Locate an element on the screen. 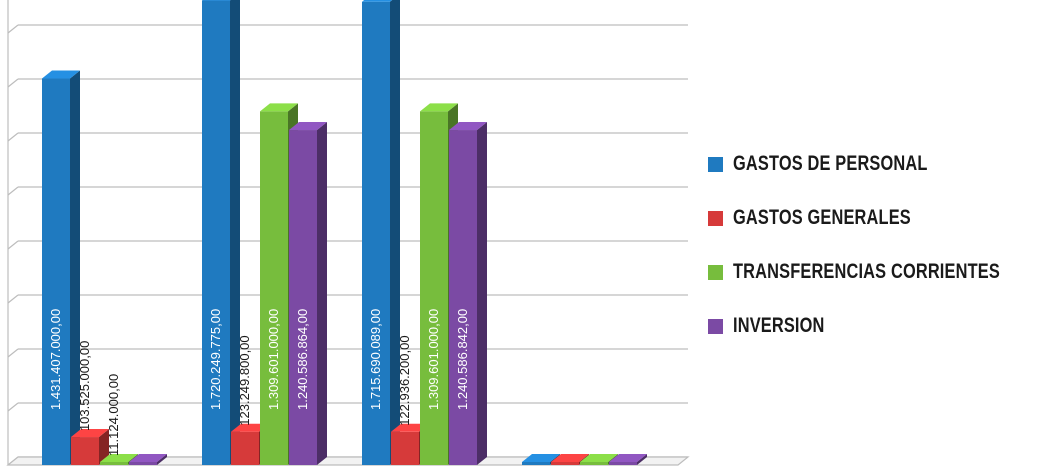  data-label: 1.715.690.089,00 is located at coordinates (375, 359).